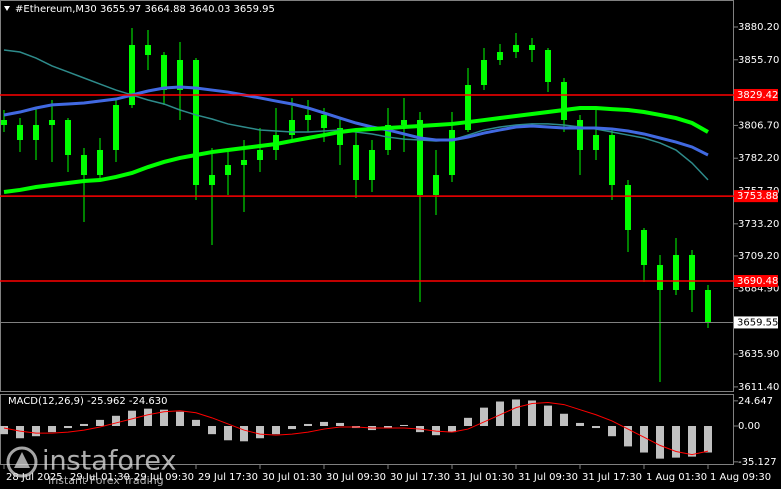  What do you see at coordinates (109, 461) in the screenshot?
I see `watermark-brand: instaforex` at bounding box center [109, 461].